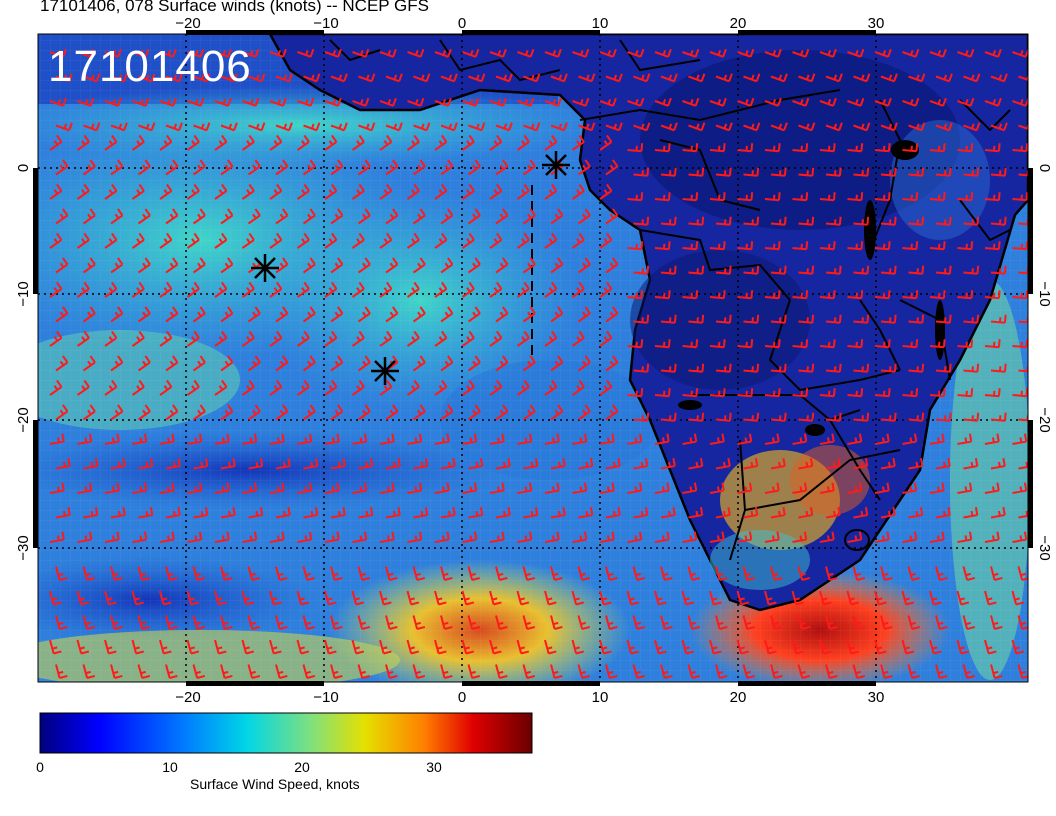 The image size is (1056, 816). Describe the element at coordinates (325, 697) in the screenshot. I see `lon-label-bottom: −10` at that location.